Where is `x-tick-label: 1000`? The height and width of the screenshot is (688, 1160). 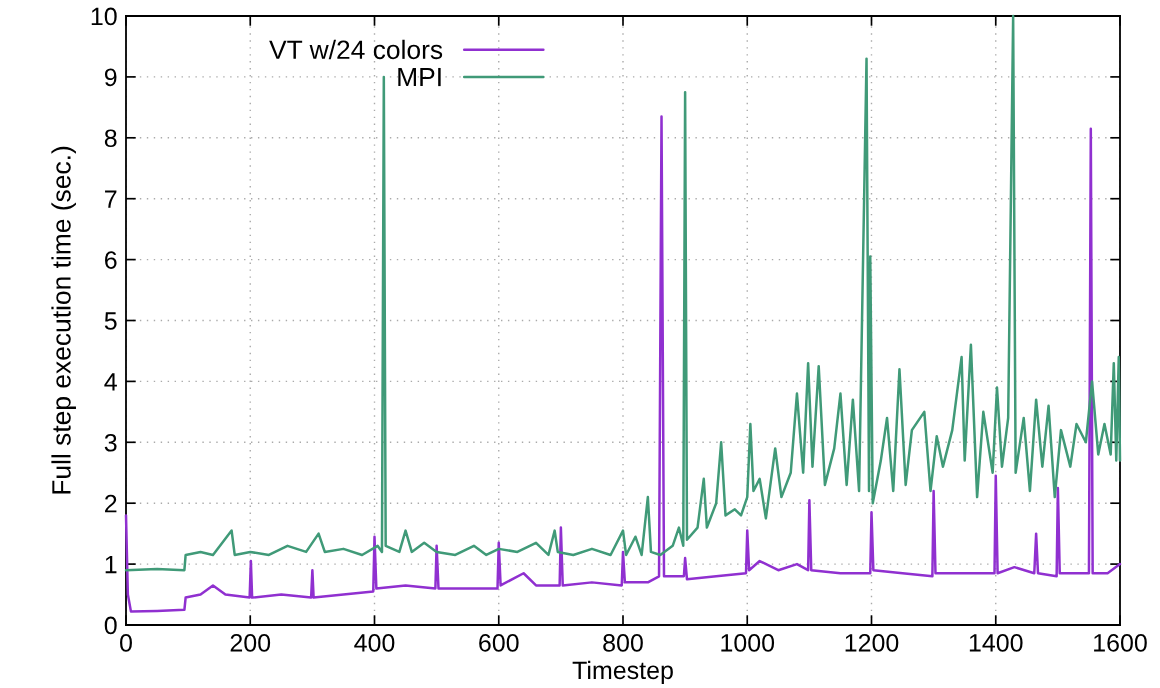 x-tick-label: 1000 is located at coordinates (748, 642).